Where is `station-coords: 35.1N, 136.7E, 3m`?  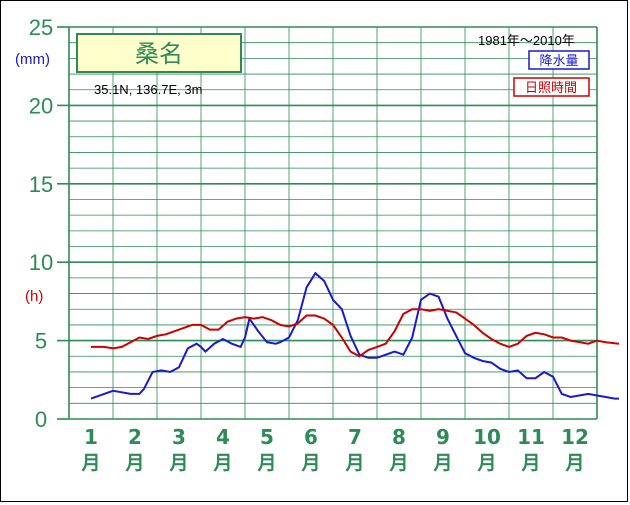
station-coords: 35.1N, 136.7E, 3m is located at coordinates (148, 89).